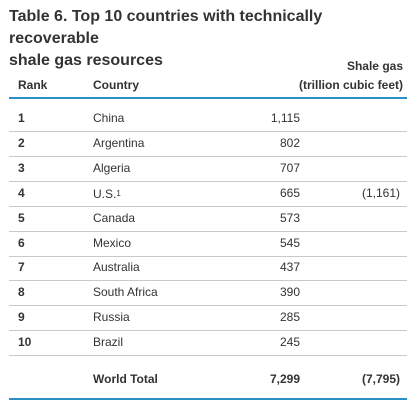  What do you see at coordinates (208, 342) in the screenshot?
I see `table-row: 10 Brazil 245` at bounding box center [208, 342].